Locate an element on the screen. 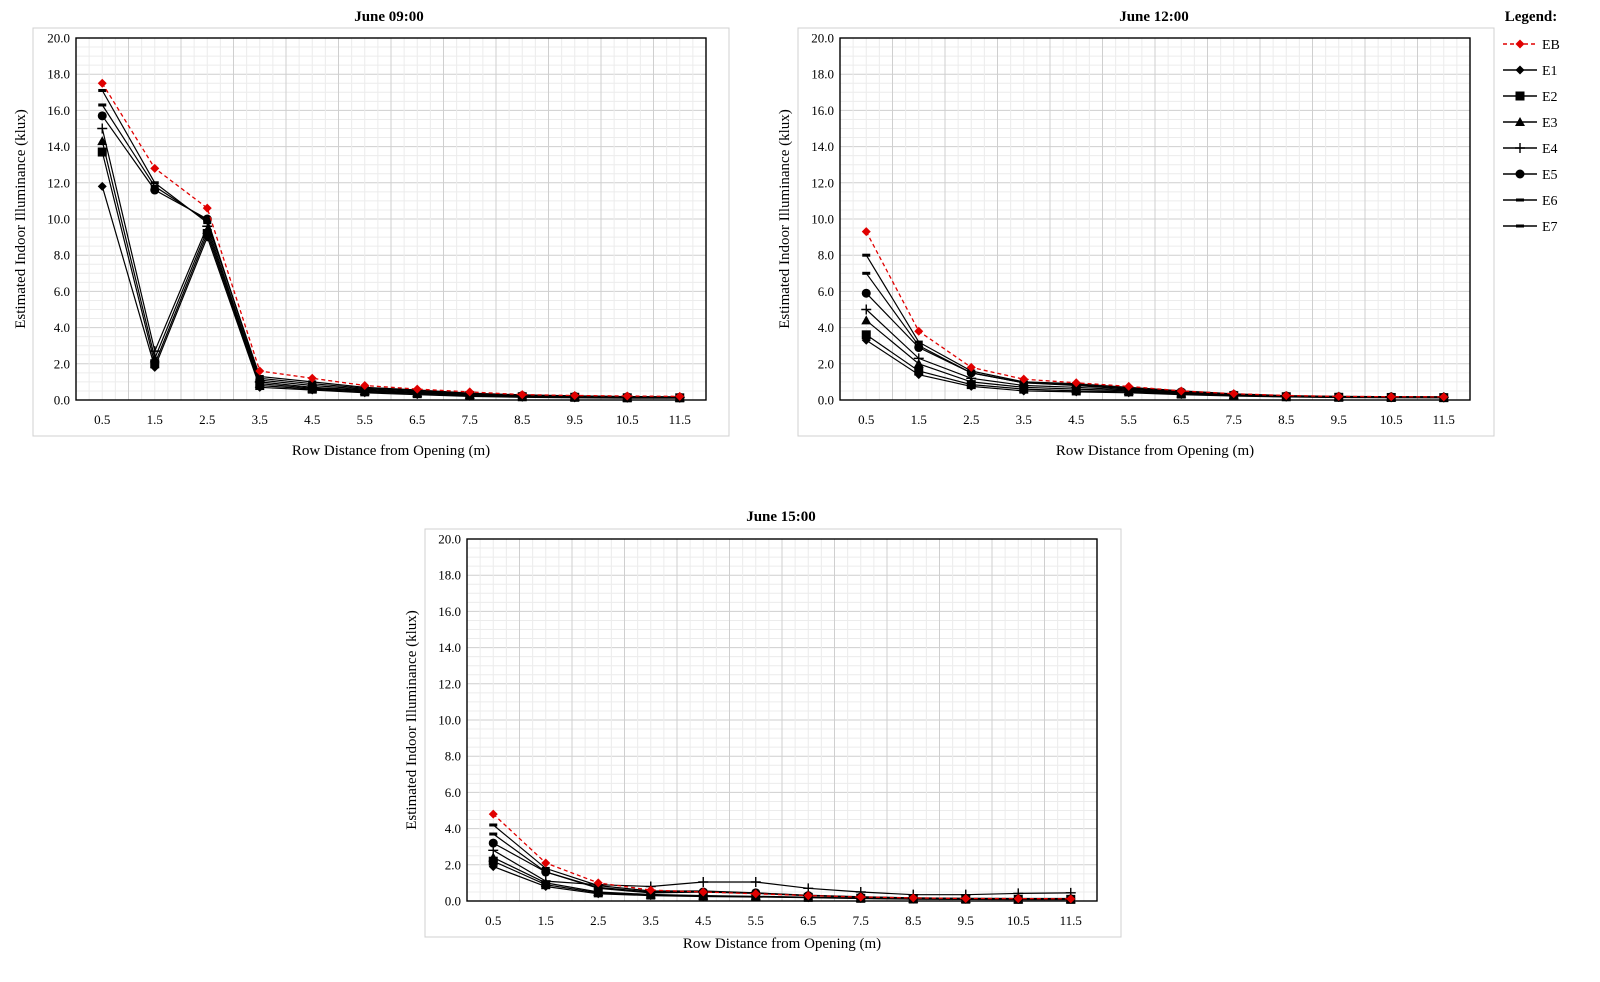  y-axis-label: Estimated Indoor Illuminance (klux) is located at coordinates (21, 219).